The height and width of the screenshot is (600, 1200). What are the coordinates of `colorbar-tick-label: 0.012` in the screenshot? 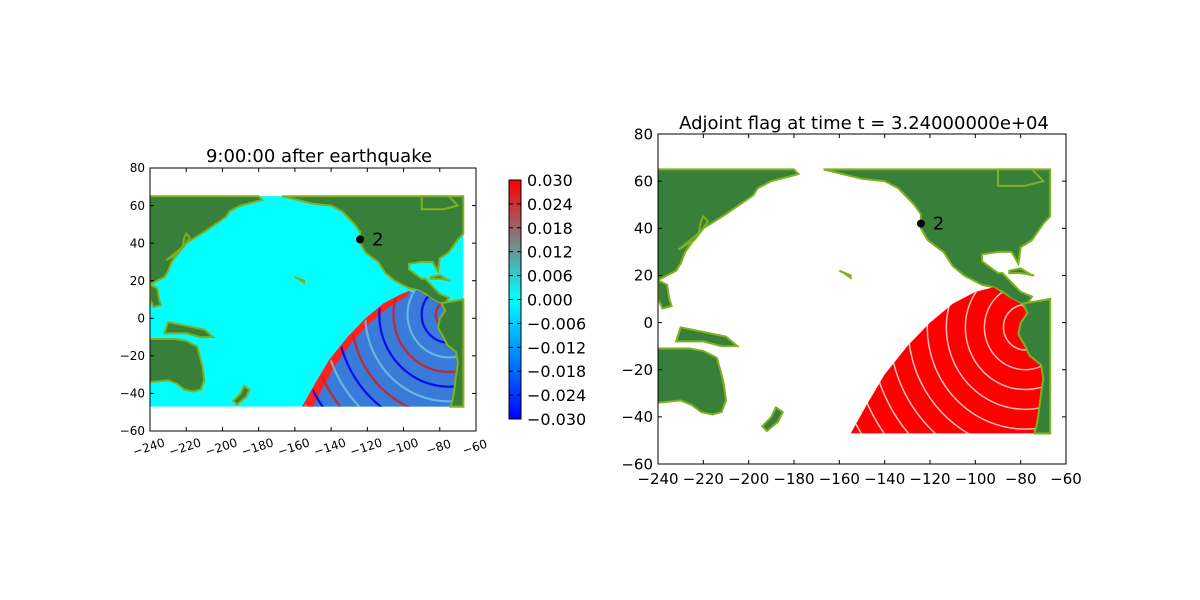 It's located at (550, 252).